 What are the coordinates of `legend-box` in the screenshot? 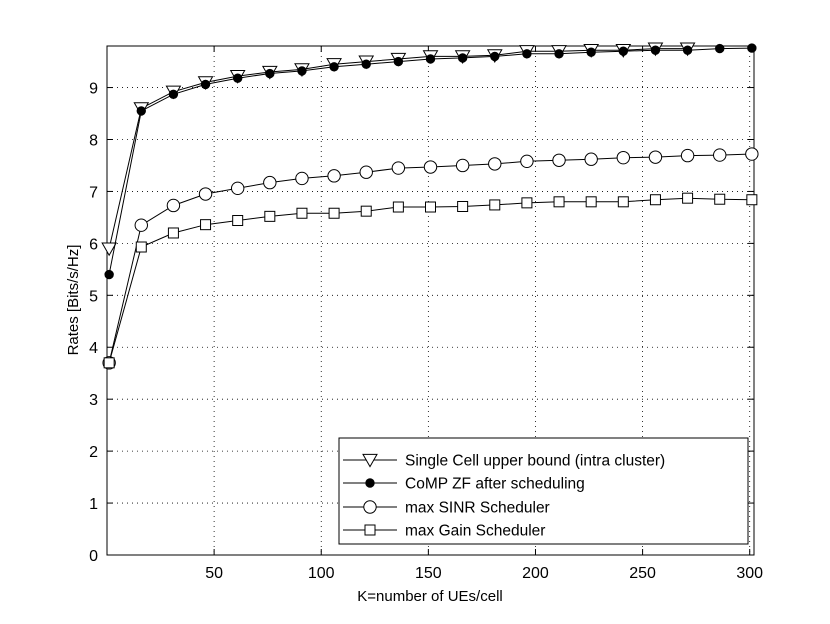 It's located at (543, 491).